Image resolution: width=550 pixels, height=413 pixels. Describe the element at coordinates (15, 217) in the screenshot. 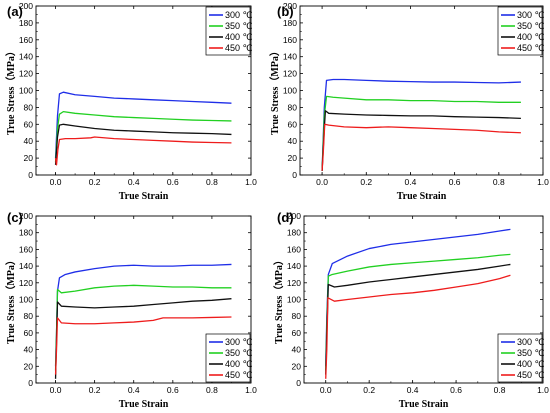

I see `panel-label: (c)` at that location.